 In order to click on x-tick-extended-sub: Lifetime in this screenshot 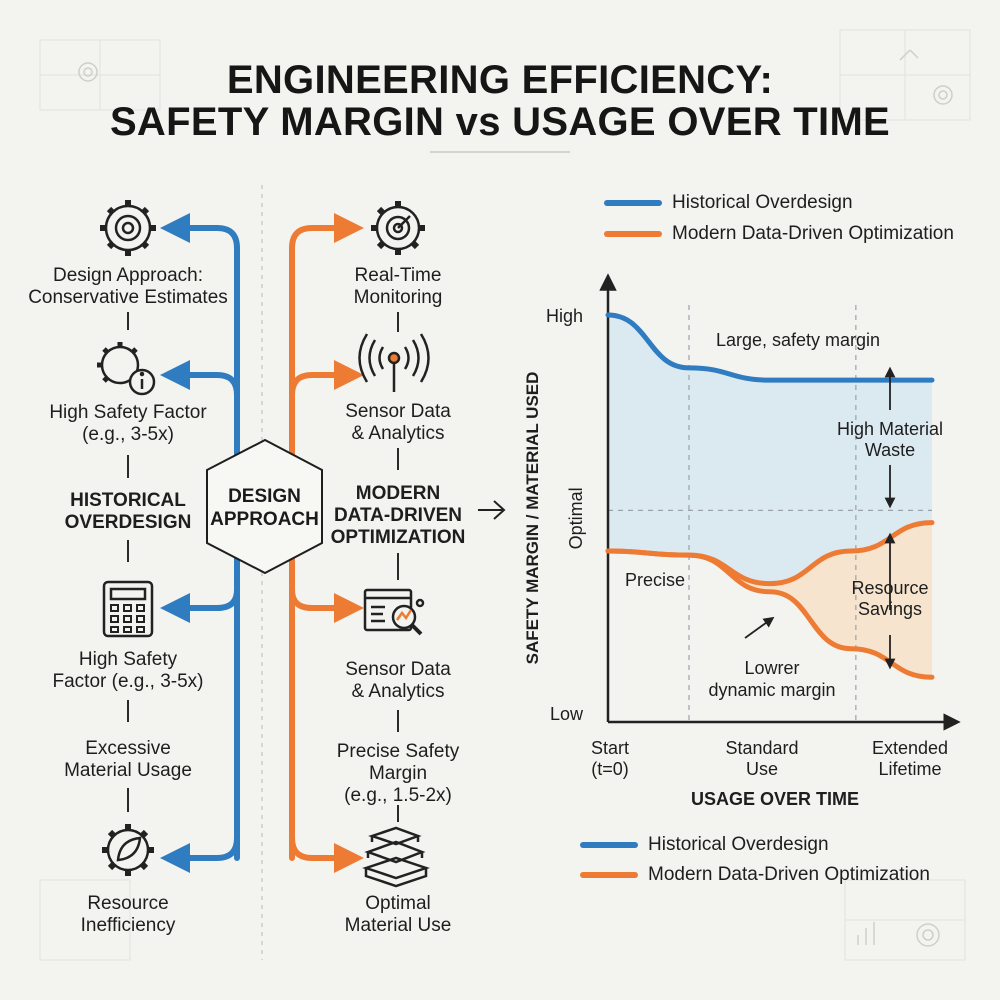, I will do `click(909, 769)`.